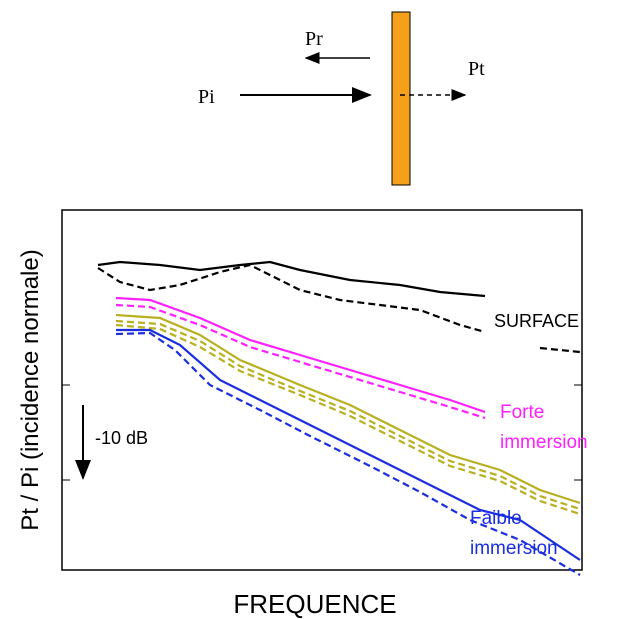  I want to click on plate, so click(401, 98).